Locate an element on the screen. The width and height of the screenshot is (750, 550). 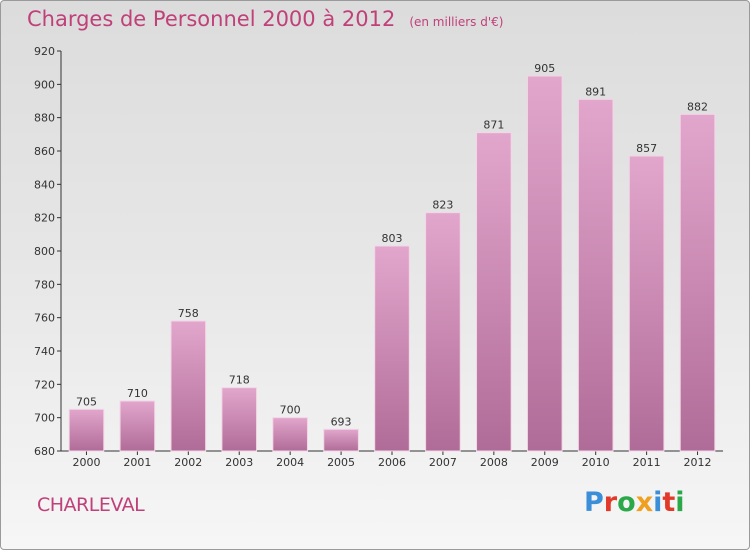
bar-2001 is located at coordinates (137, 426).